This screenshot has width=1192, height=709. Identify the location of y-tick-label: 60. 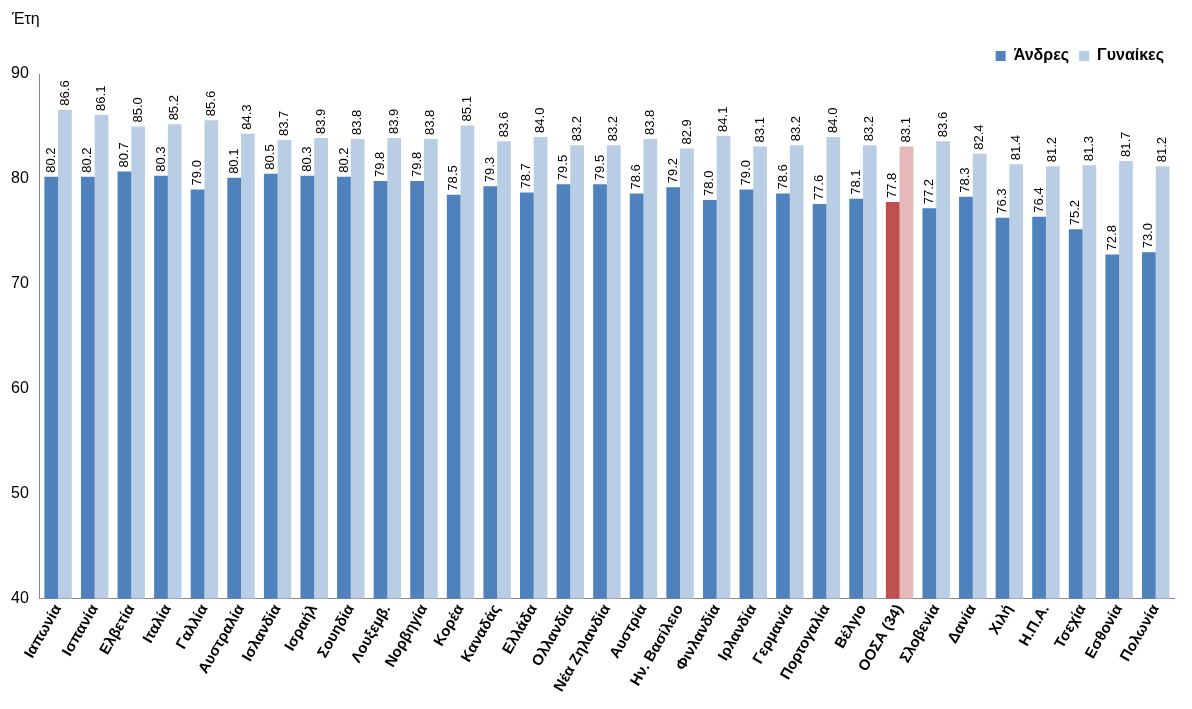
(20, 388).